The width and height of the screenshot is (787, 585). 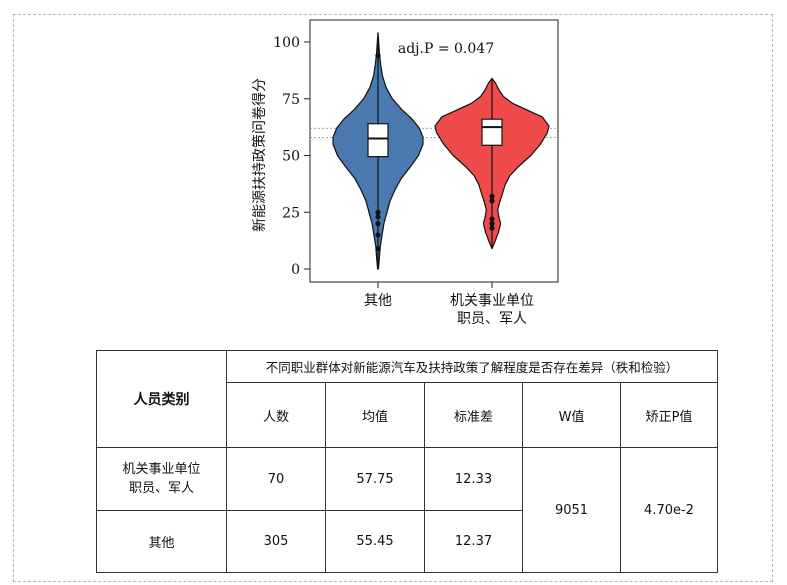 I want to click on mean-cell: 55.45, so click(x=375, y=541).